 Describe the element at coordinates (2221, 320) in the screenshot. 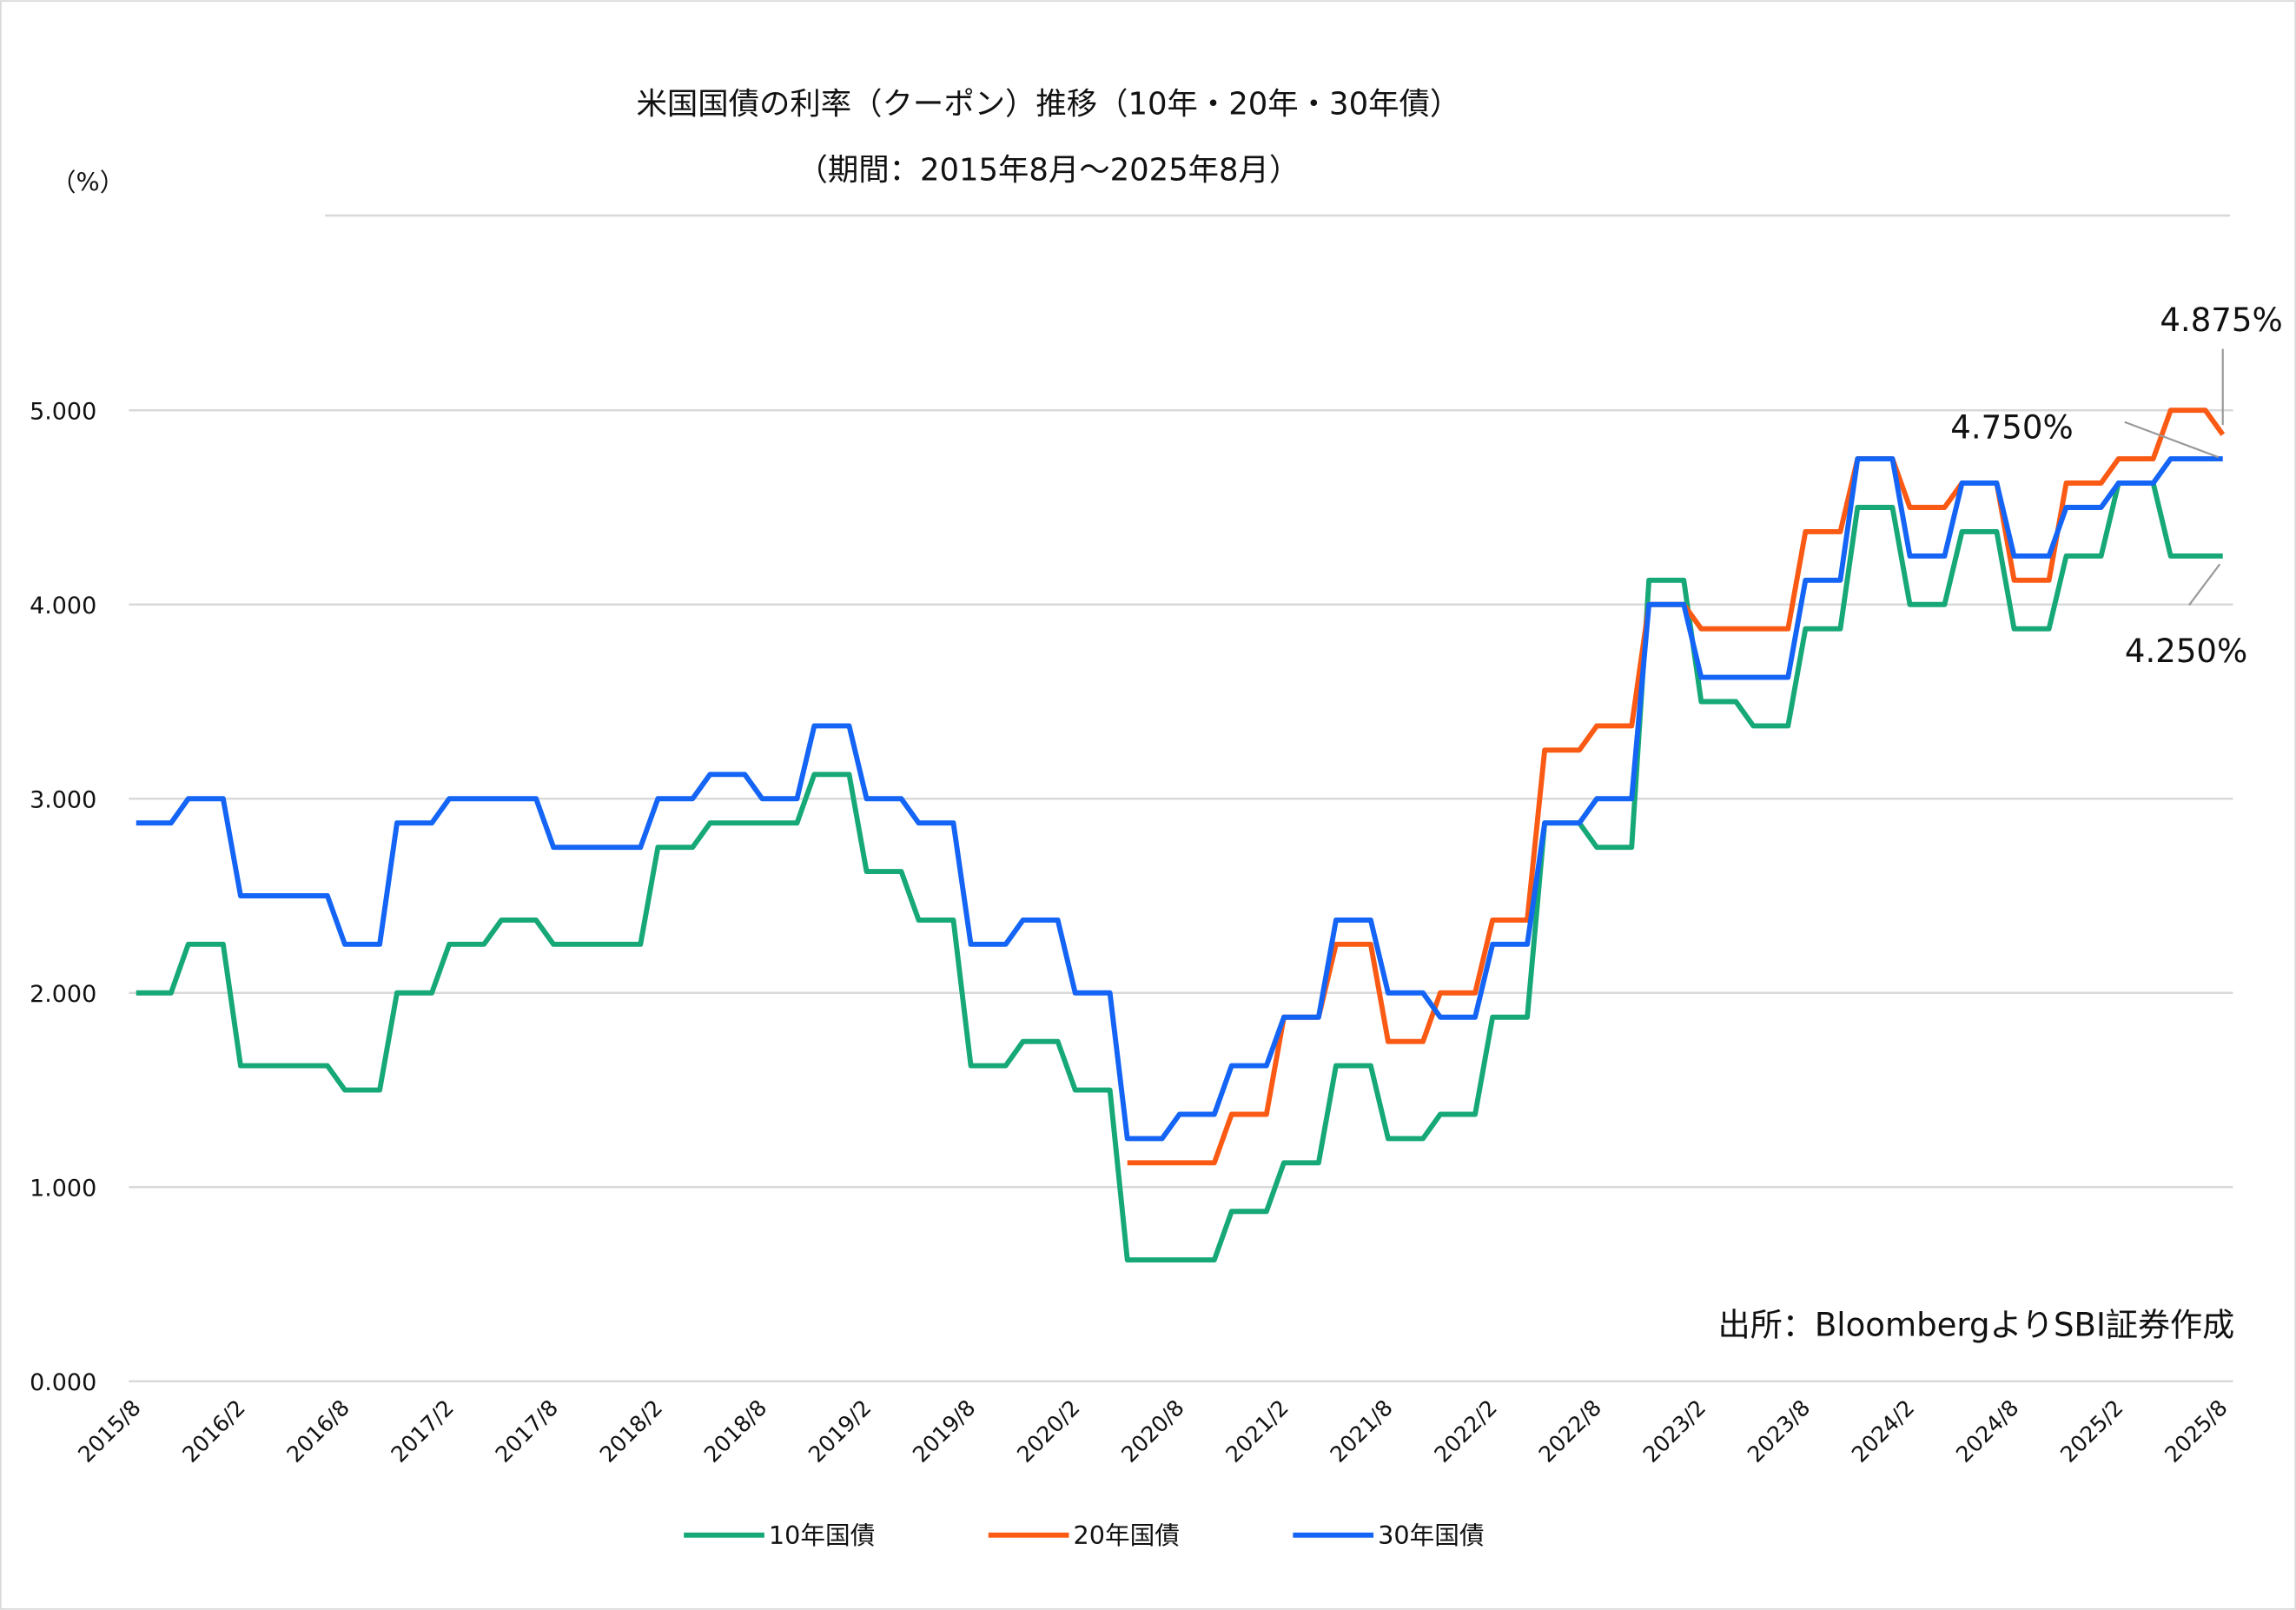

I see `data-label: 4.875%` at that location.